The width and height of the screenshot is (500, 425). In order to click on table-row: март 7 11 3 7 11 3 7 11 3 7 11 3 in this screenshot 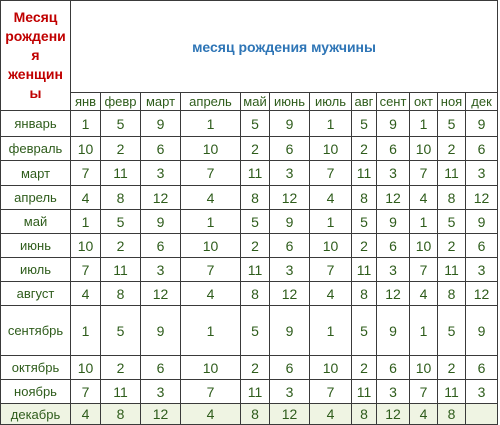, I will do `click(249, 173)`.